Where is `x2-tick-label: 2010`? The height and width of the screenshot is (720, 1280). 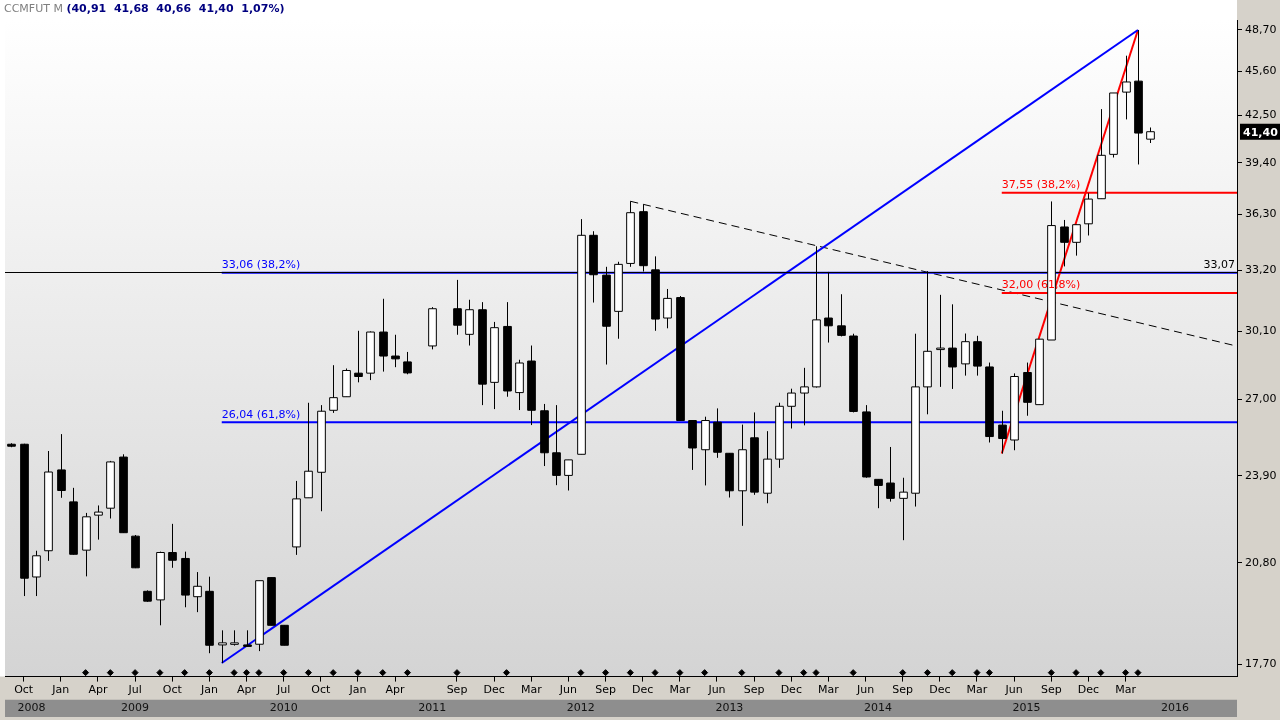 x2-tick-label: 2010 is located at coordinates (283, 708).